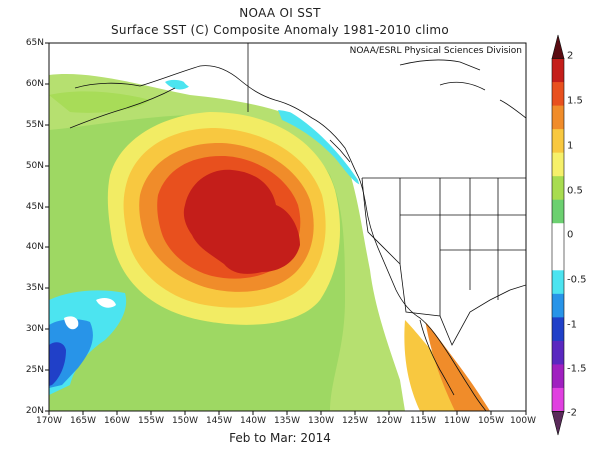  Describe the element at coordinates (287, 421) in the screenshot. I see `lon-label: 135W` at that location.